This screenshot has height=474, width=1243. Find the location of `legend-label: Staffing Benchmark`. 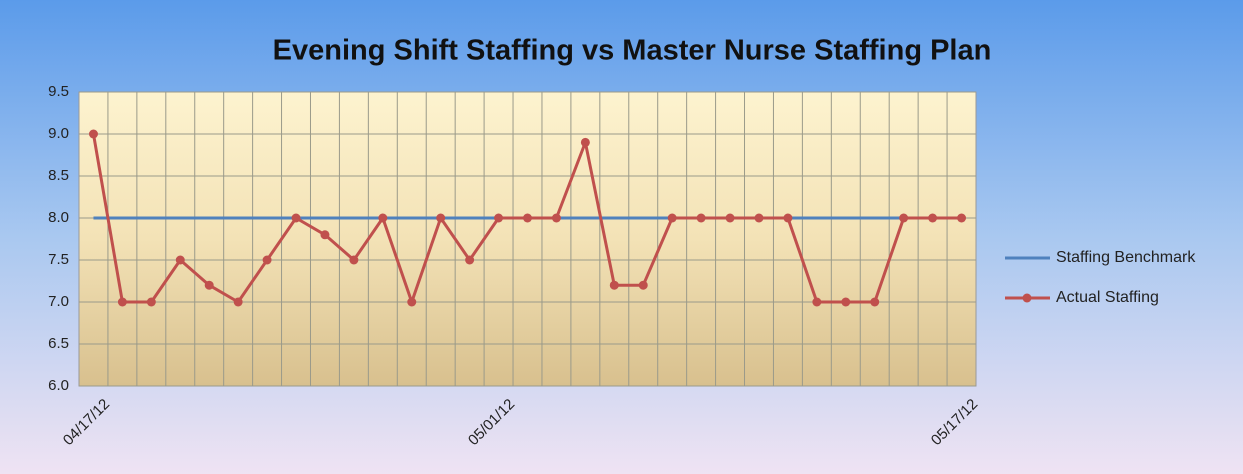

legend-label: Staffing Benchmark is located at coordinates (1126, 257).